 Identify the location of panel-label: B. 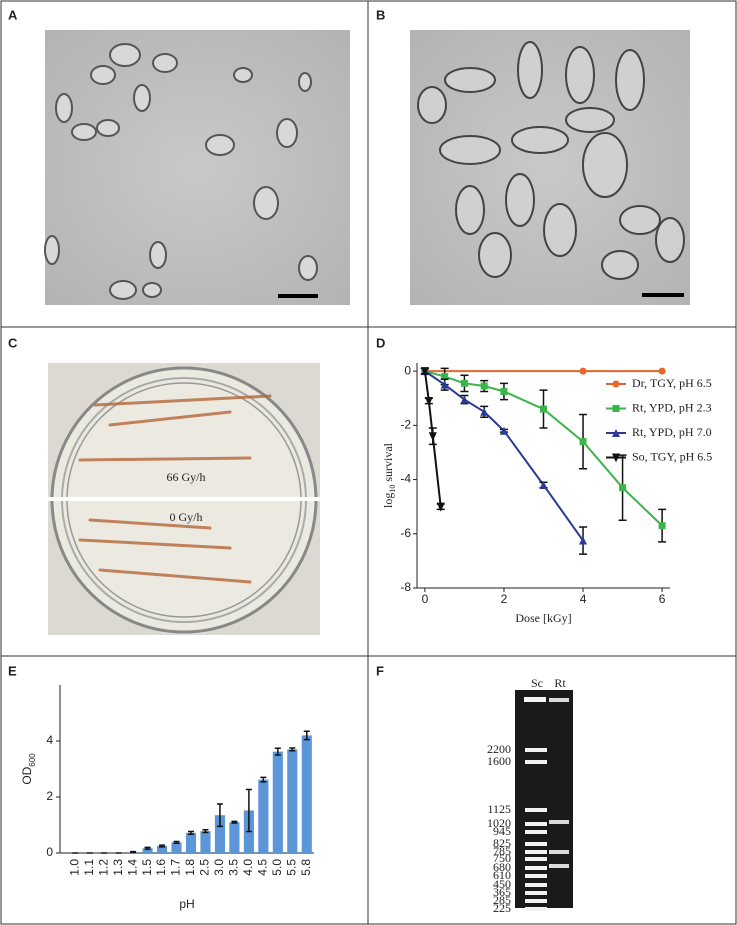
(380, 14).